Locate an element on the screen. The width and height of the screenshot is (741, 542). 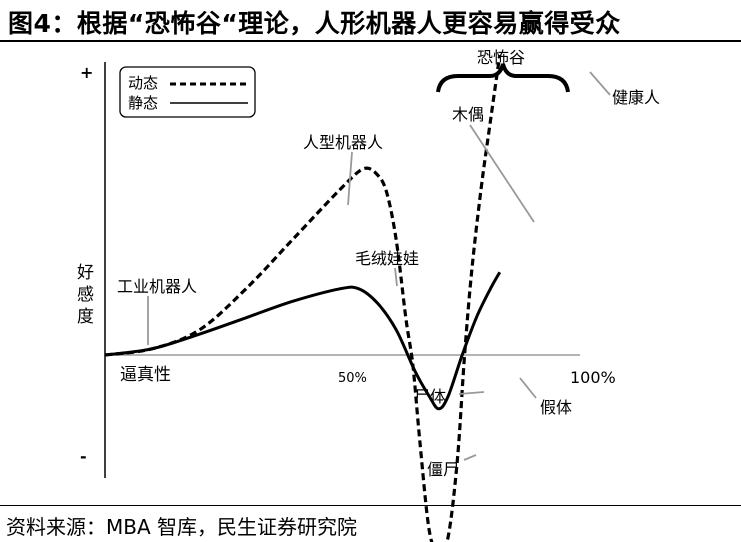
annotation-humanoid-robot: 人型机器人 is located at coordinates (343, 142).